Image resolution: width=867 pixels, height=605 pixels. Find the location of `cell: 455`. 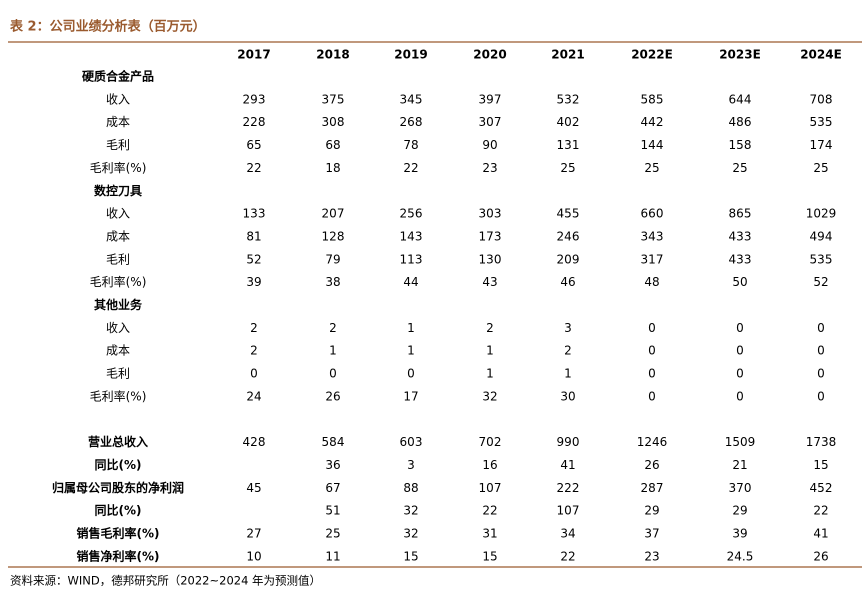

cell: 455 is located at coordinates (568, 214).